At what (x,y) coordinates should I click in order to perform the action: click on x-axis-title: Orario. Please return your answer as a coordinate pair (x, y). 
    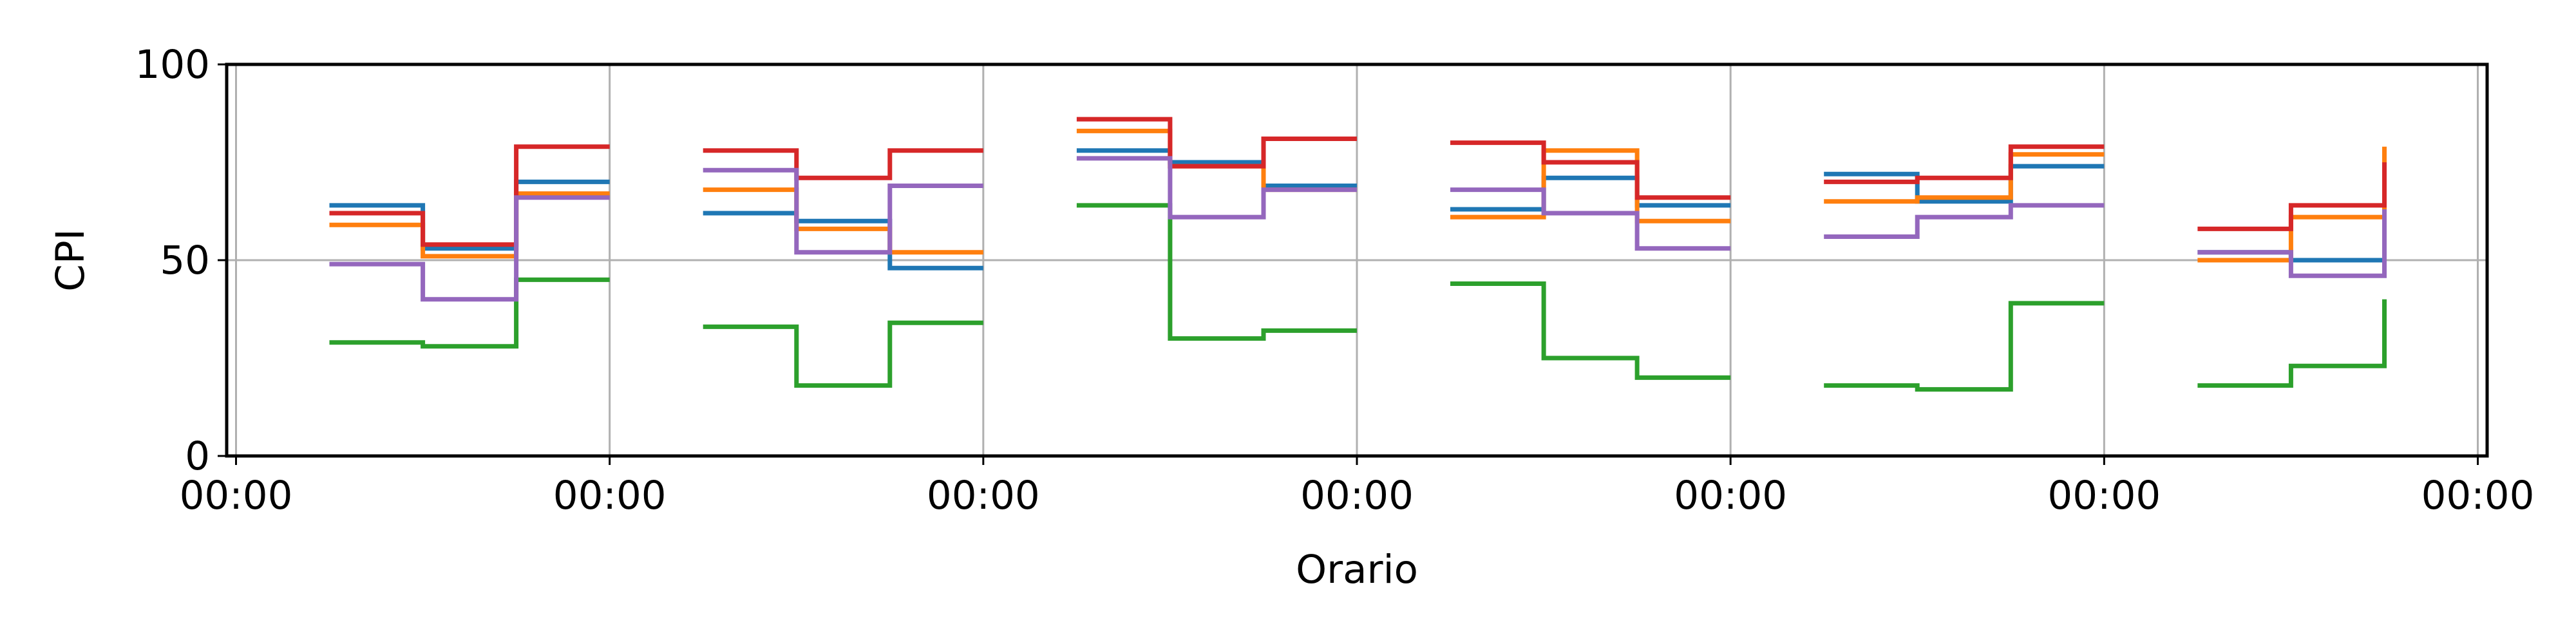
    Looking at the image, I should click on (1357, 570).